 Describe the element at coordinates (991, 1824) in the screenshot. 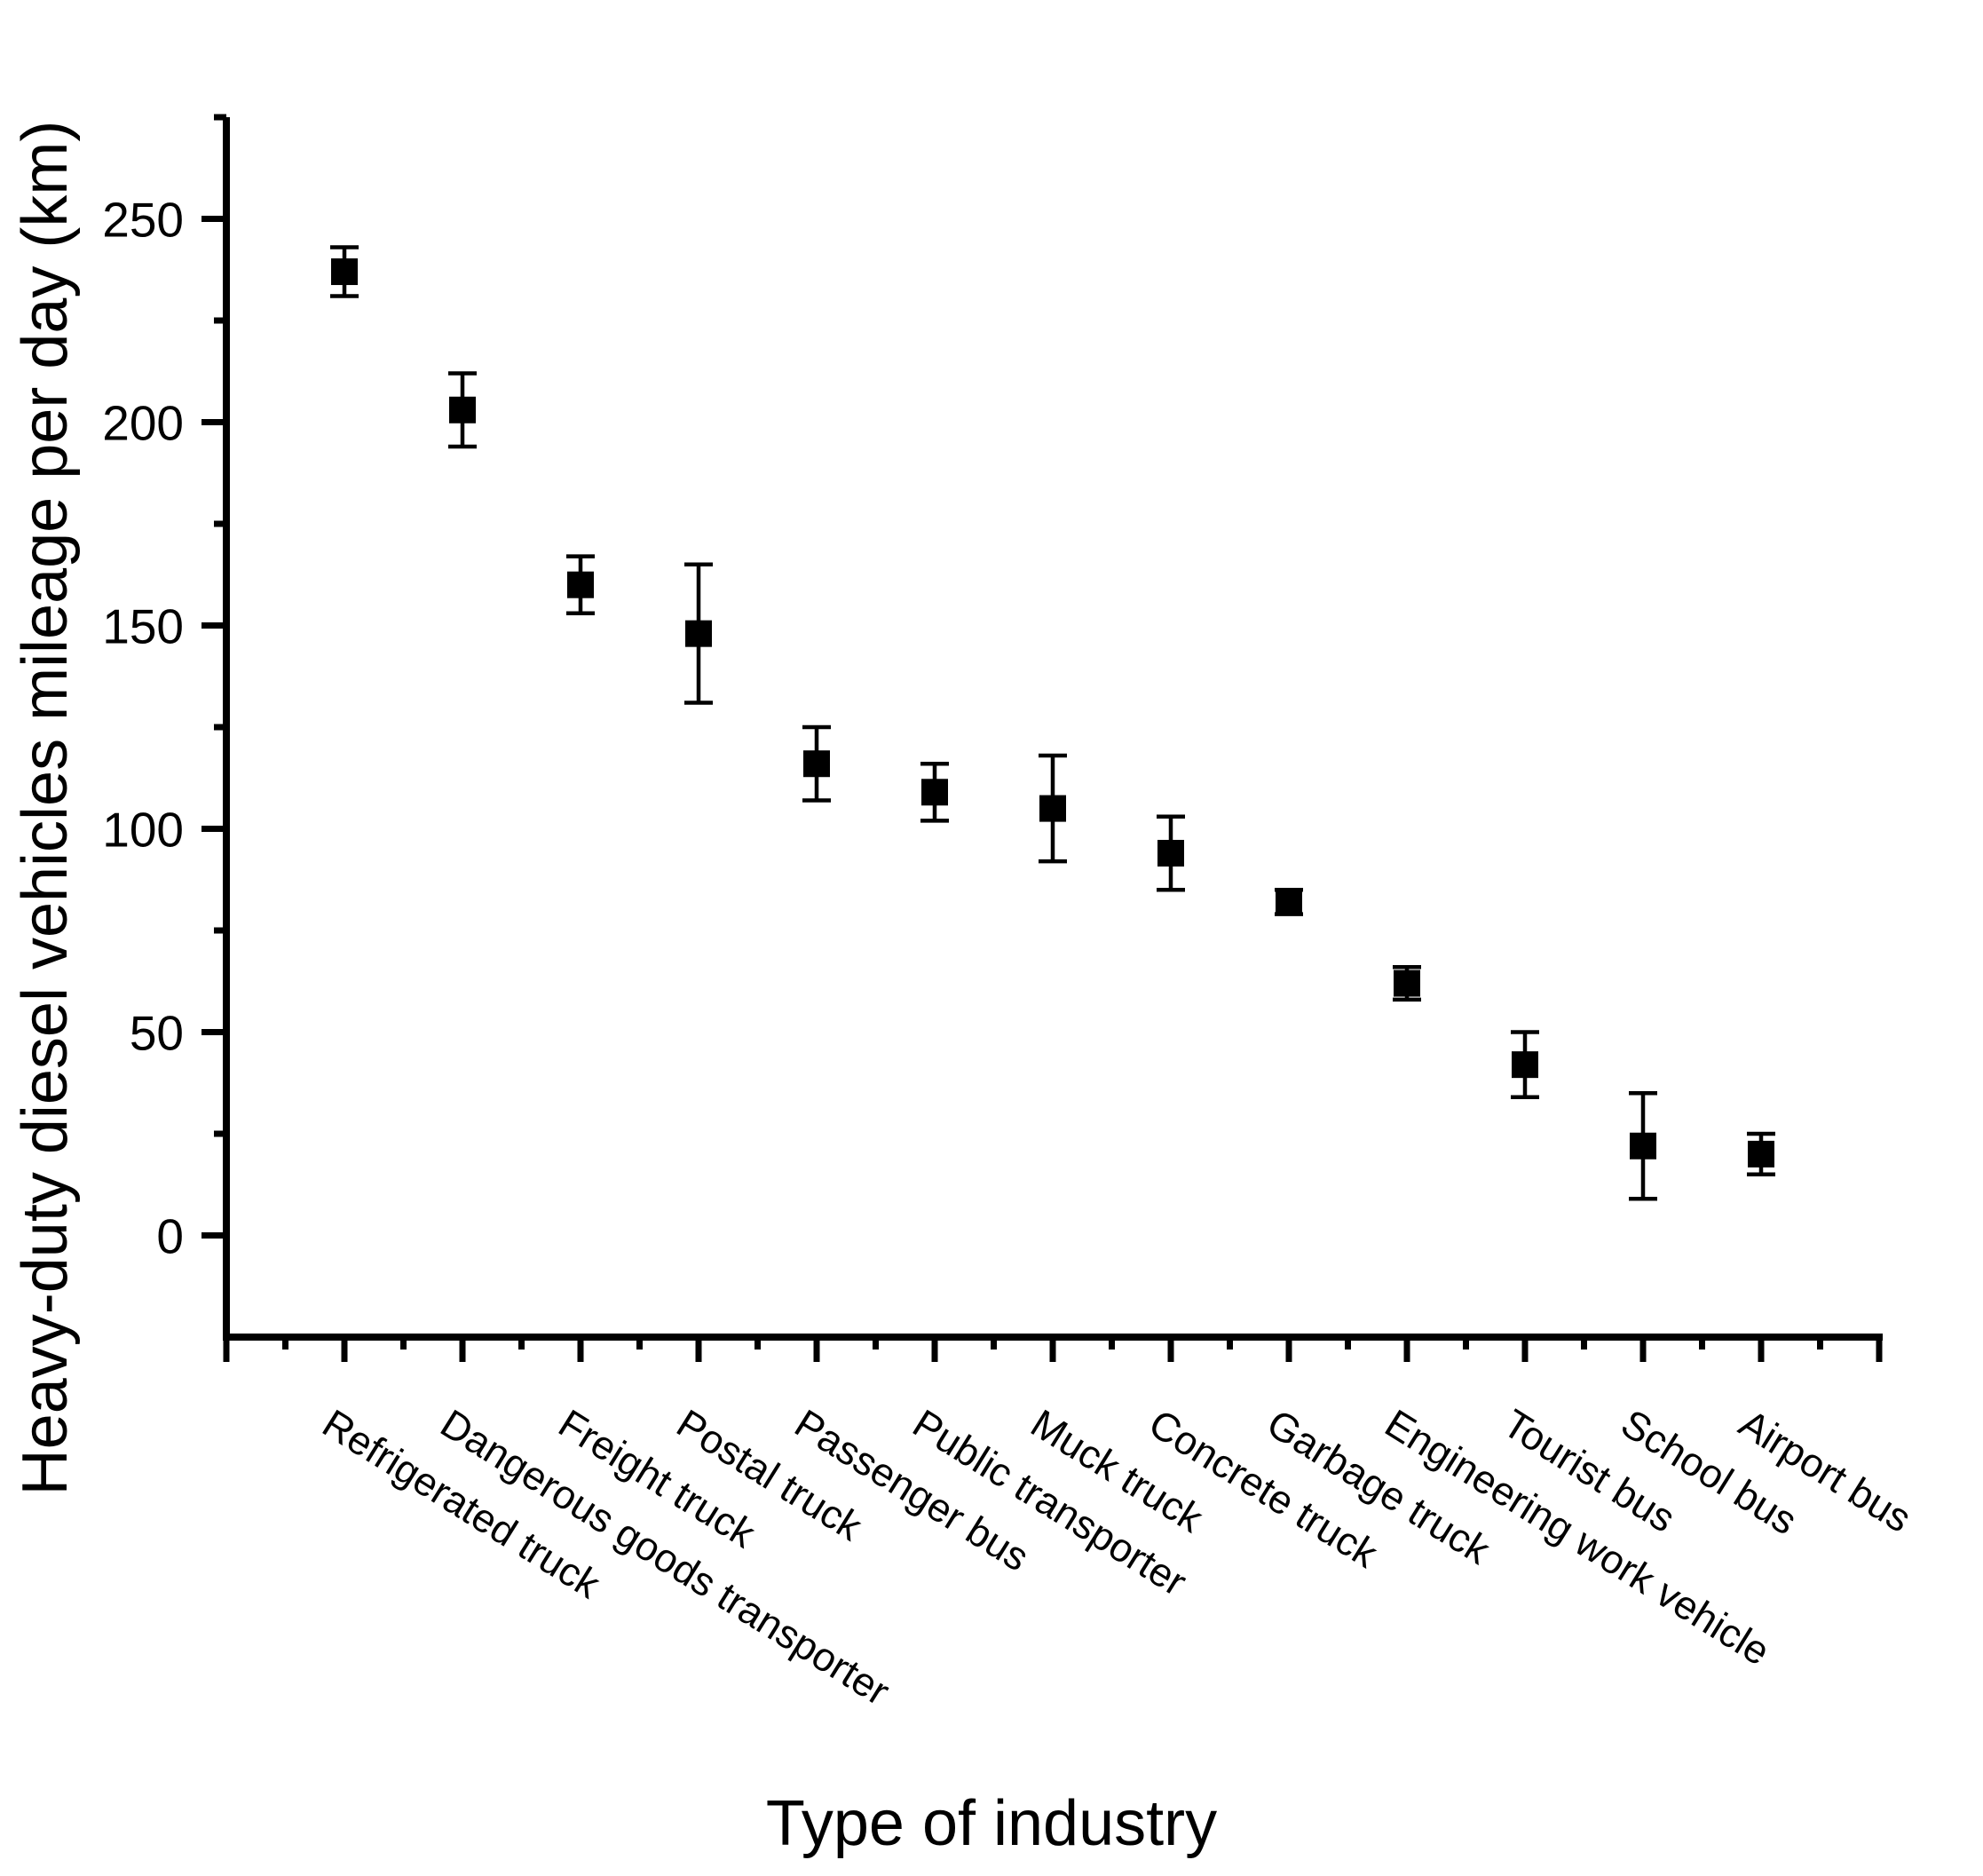

I see `x-axis-title: Type of industry` at that location.